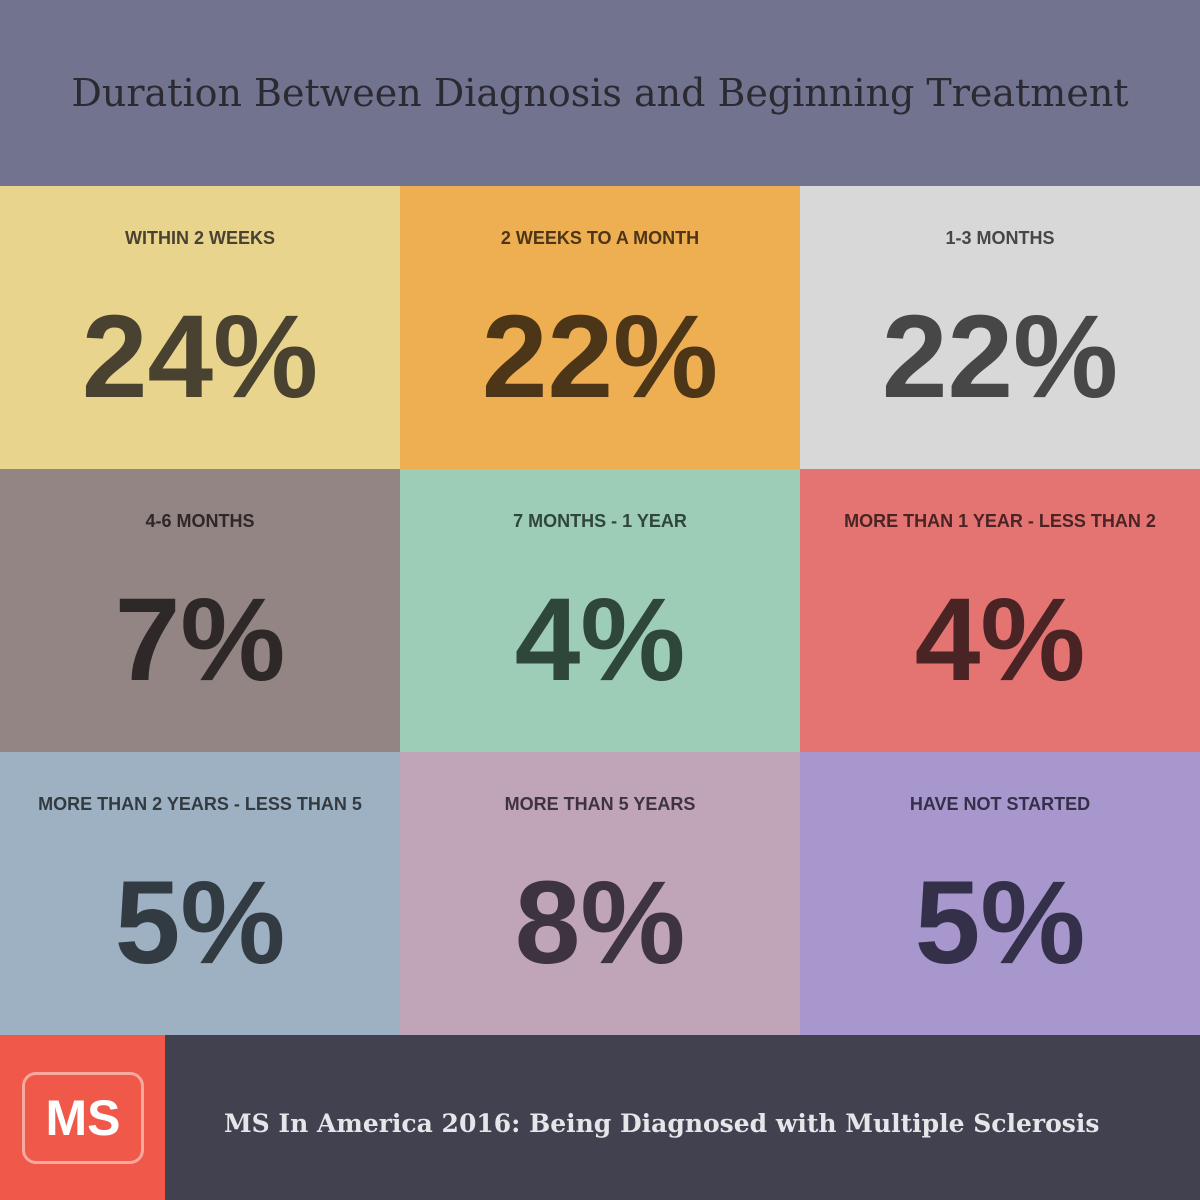 The image size is (1200, 1200). I want to click on tile-label: 7 MONTHS - 1 YEAR, so click(600, 521).